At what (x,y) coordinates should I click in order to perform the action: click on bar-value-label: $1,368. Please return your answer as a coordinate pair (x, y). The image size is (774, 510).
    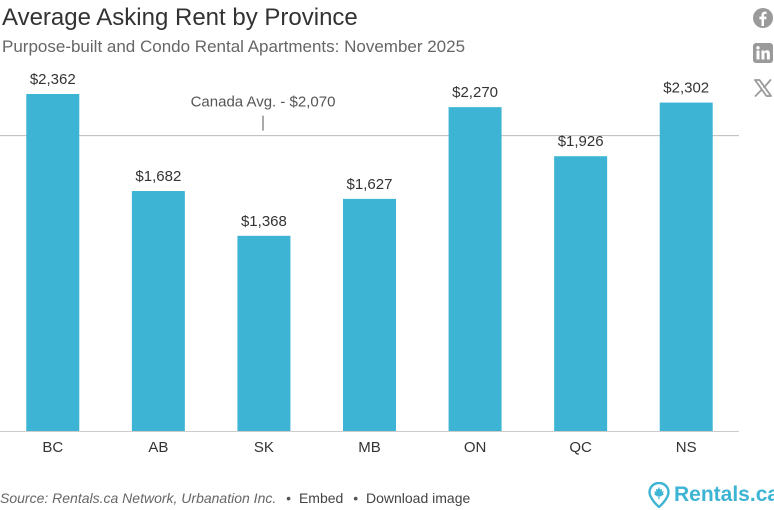
    Looking at the image, I should click on (264, 221).